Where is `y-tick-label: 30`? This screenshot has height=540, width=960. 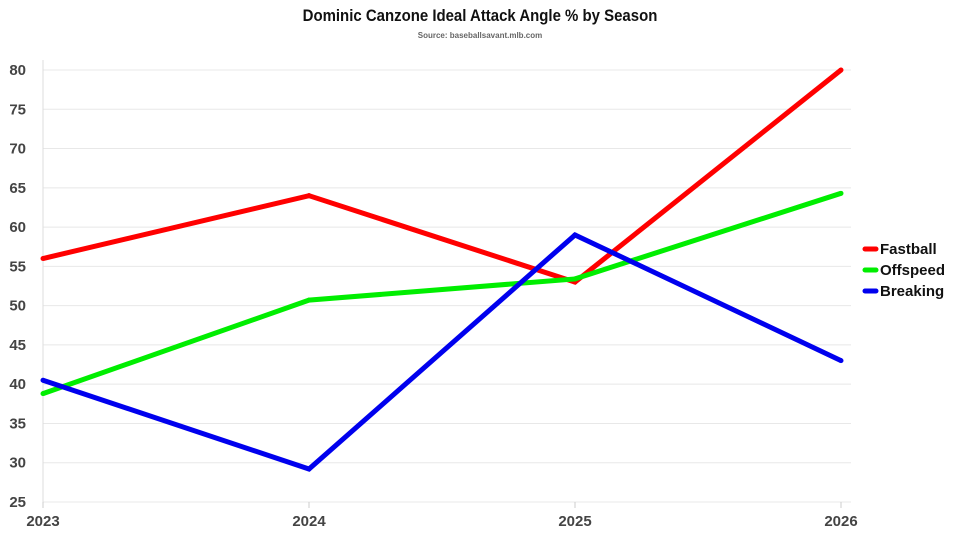
y-tick-label: 30 is located at coordinates (17, 463).